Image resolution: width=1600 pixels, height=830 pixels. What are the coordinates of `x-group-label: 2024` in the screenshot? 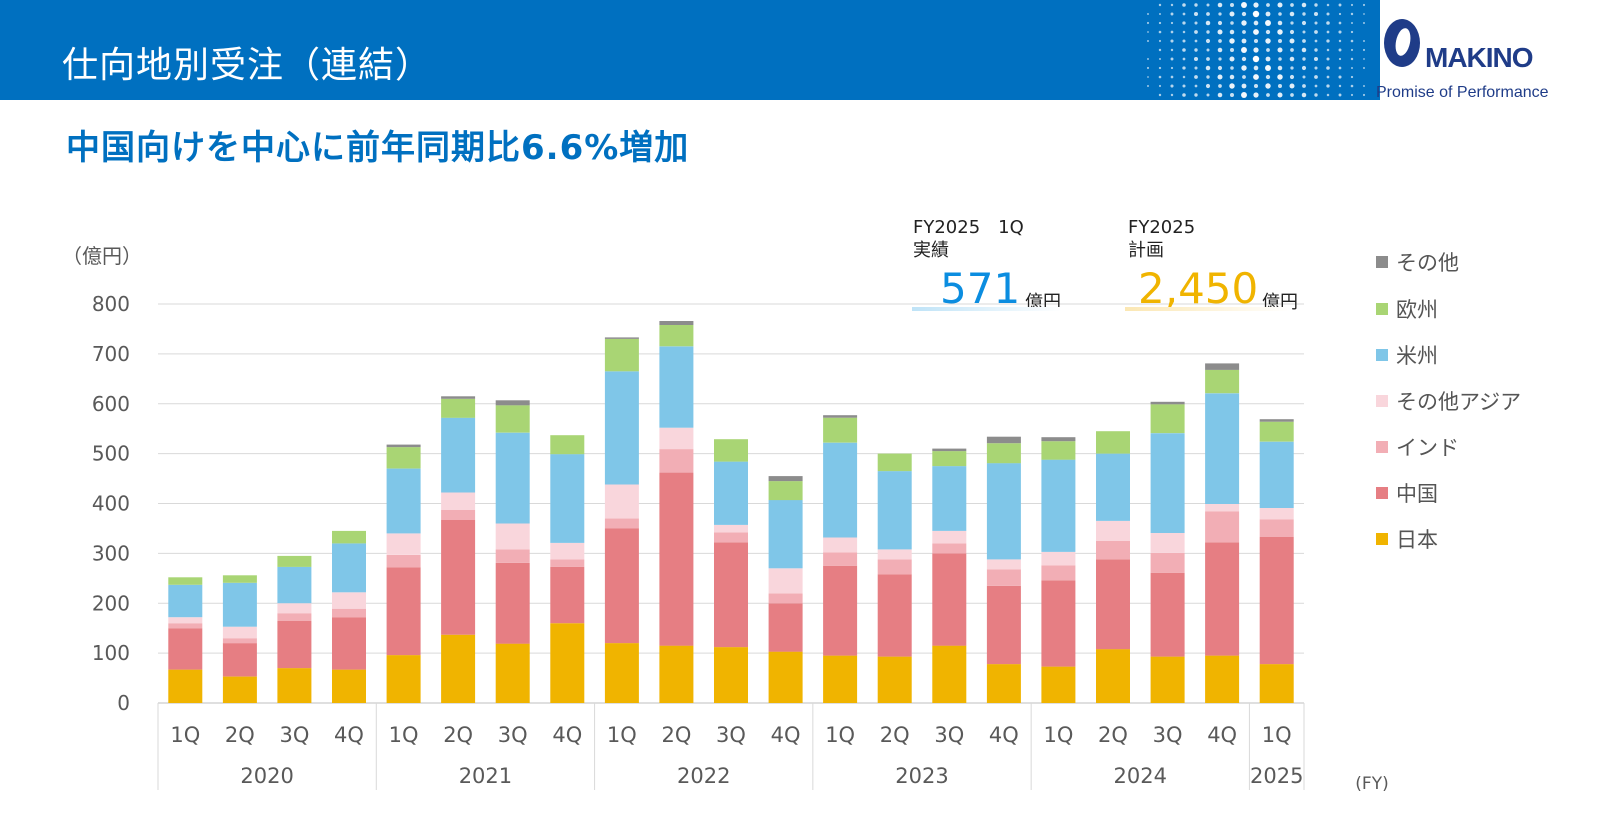 It's located at (1140, 776).